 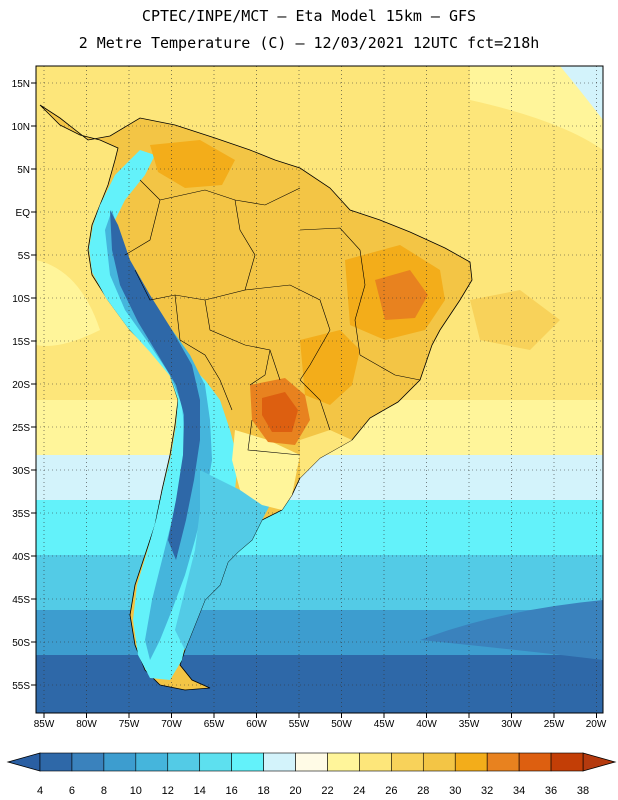 I want to click on colorbar-label: 10, so click(x=136, y=791).